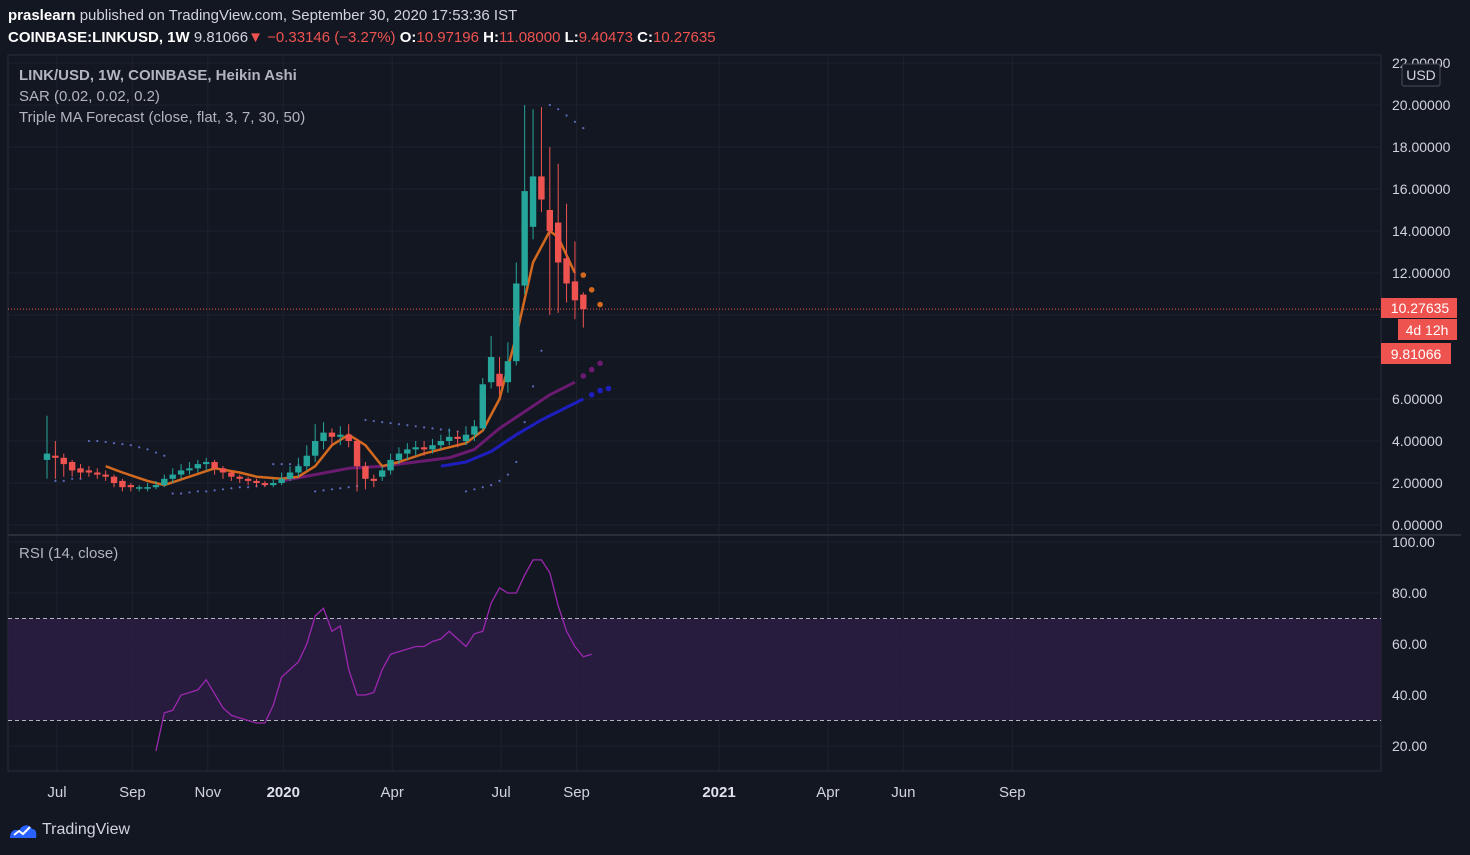 The width and height of the screenshot is (1470, 855). I want to click on down-arrow-icon: ▼, so click(255, 37).